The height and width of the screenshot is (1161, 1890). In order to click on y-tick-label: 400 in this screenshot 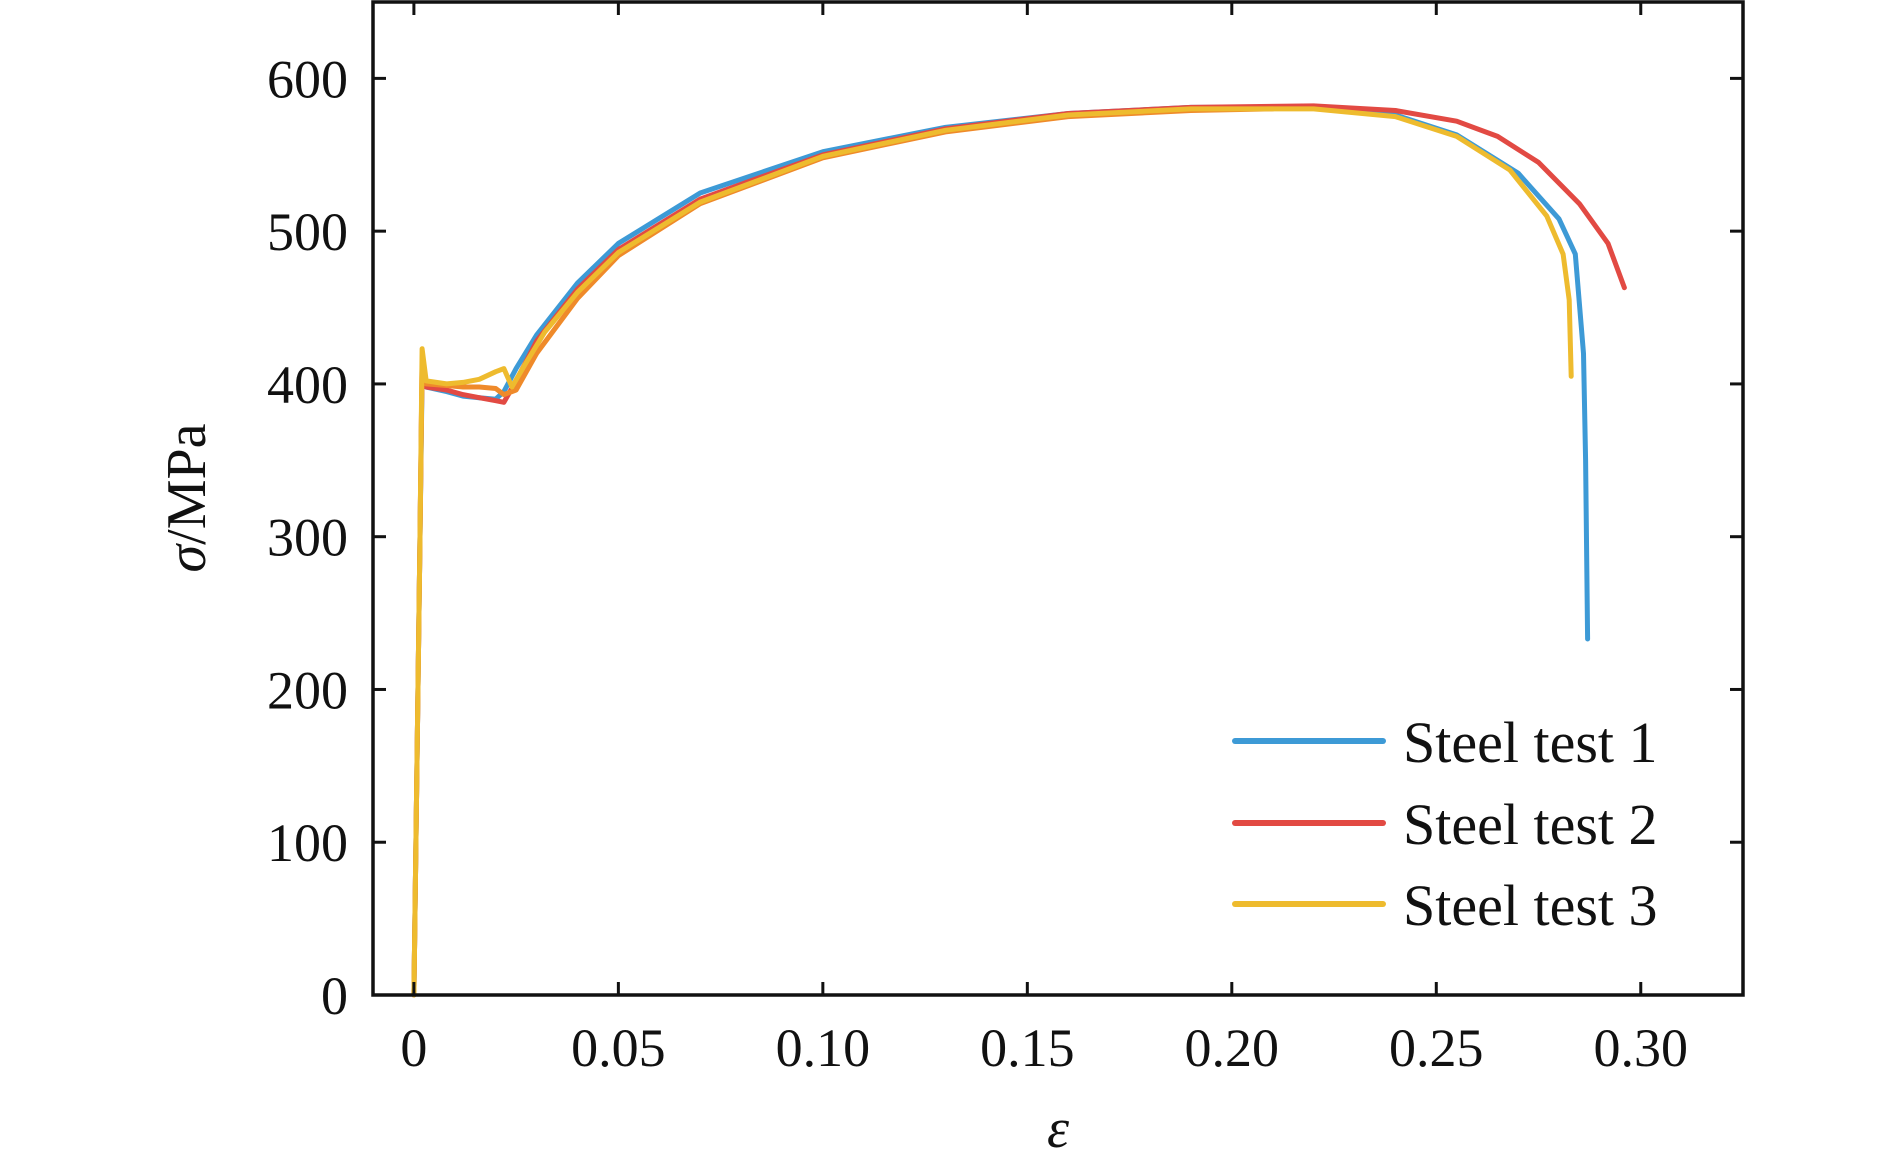, I will do `click(307, 385)`.